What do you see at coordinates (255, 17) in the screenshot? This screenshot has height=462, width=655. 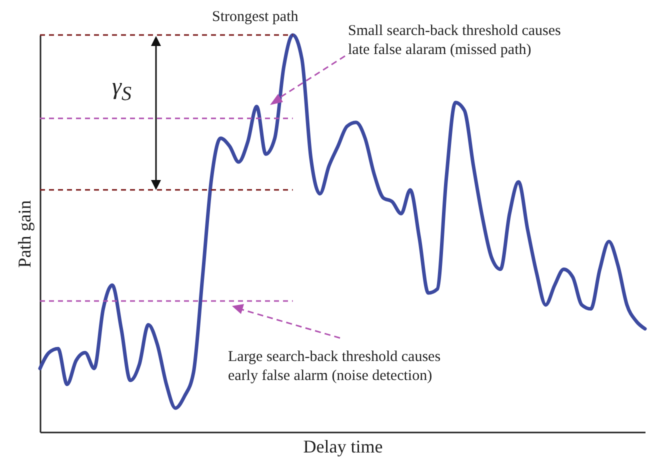 I see `text: Strongest path` at bounding box center [255, 17].